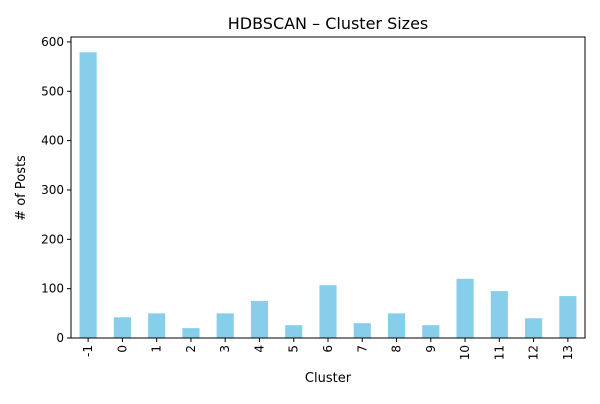 The height and width of the screenshot is (404, 600). Describe the element at coordinates (52, 141) in the screenshot. I see `y-tick-label: 400` at that location.